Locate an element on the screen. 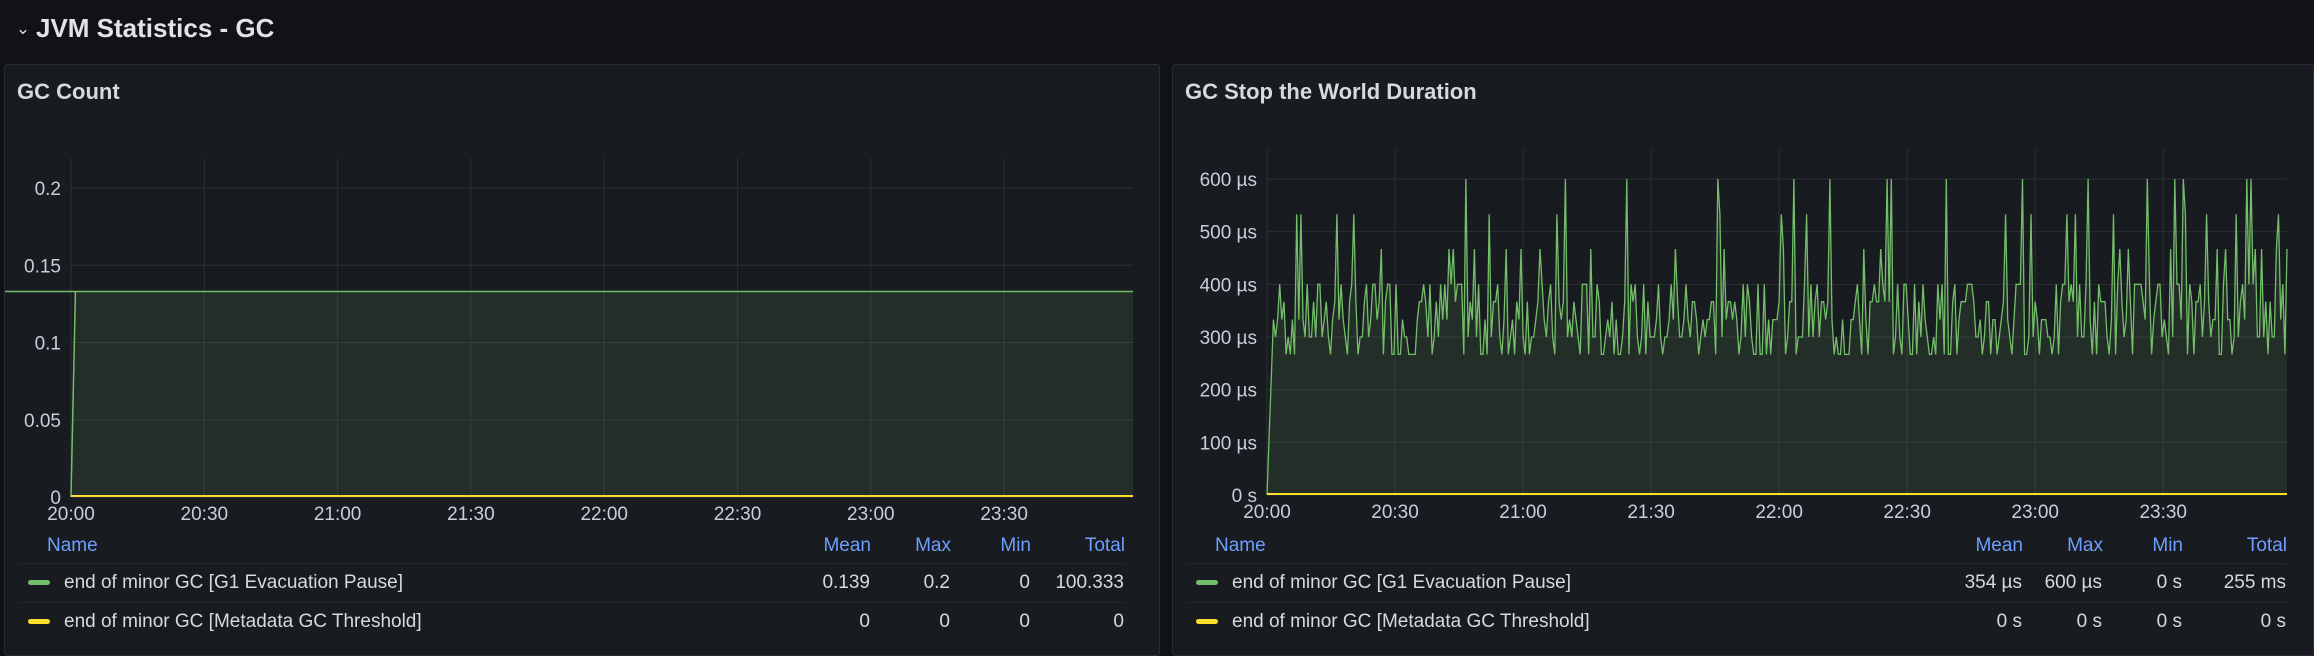 Image resolution: width=2314 pixels, height=656 pixels. legend-max: 600 µs is located at coordinates (2063, 583).